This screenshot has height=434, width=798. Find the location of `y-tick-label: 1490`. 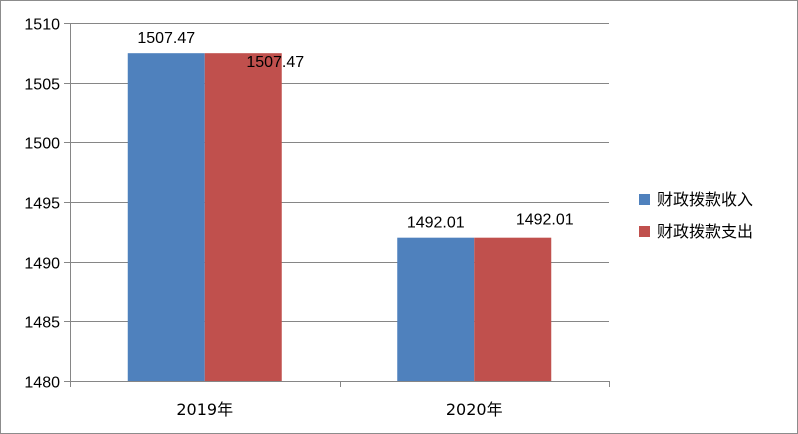

y-tick-label: 1490 is located at coordinates (42, 264).